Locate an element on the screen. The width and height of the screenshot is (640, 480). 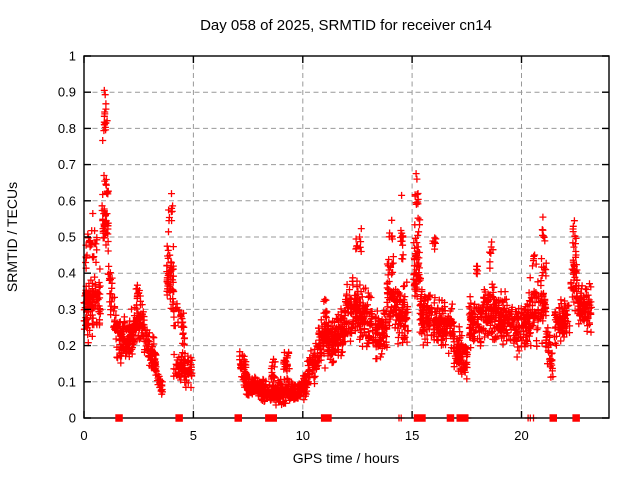
y-axis-label: SRMTID / TECUs is located at coordinates (12, 237).